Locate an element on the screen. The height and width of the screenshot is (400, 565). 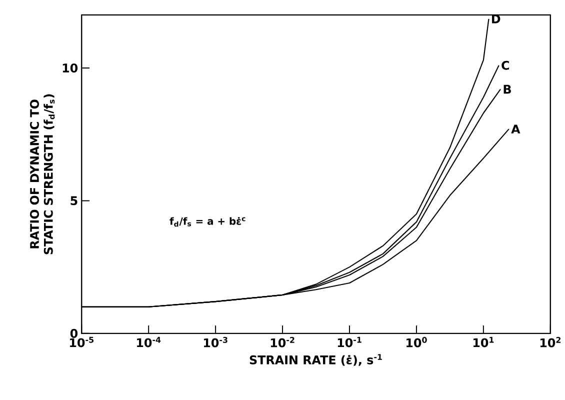
x-tick-label: 10$^{2}$ is located at coordinates (550, 342).